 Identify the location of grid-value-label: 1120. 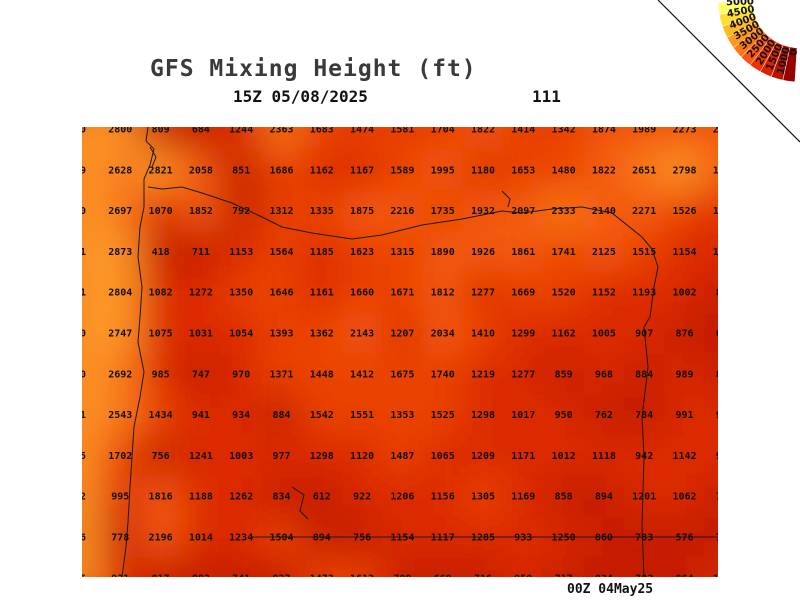
(362, 456).